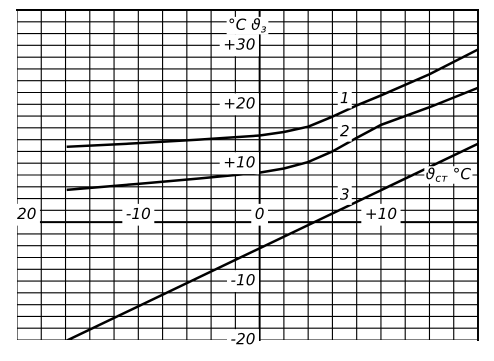  I want to click on series-label: 3, so click(344, 194).